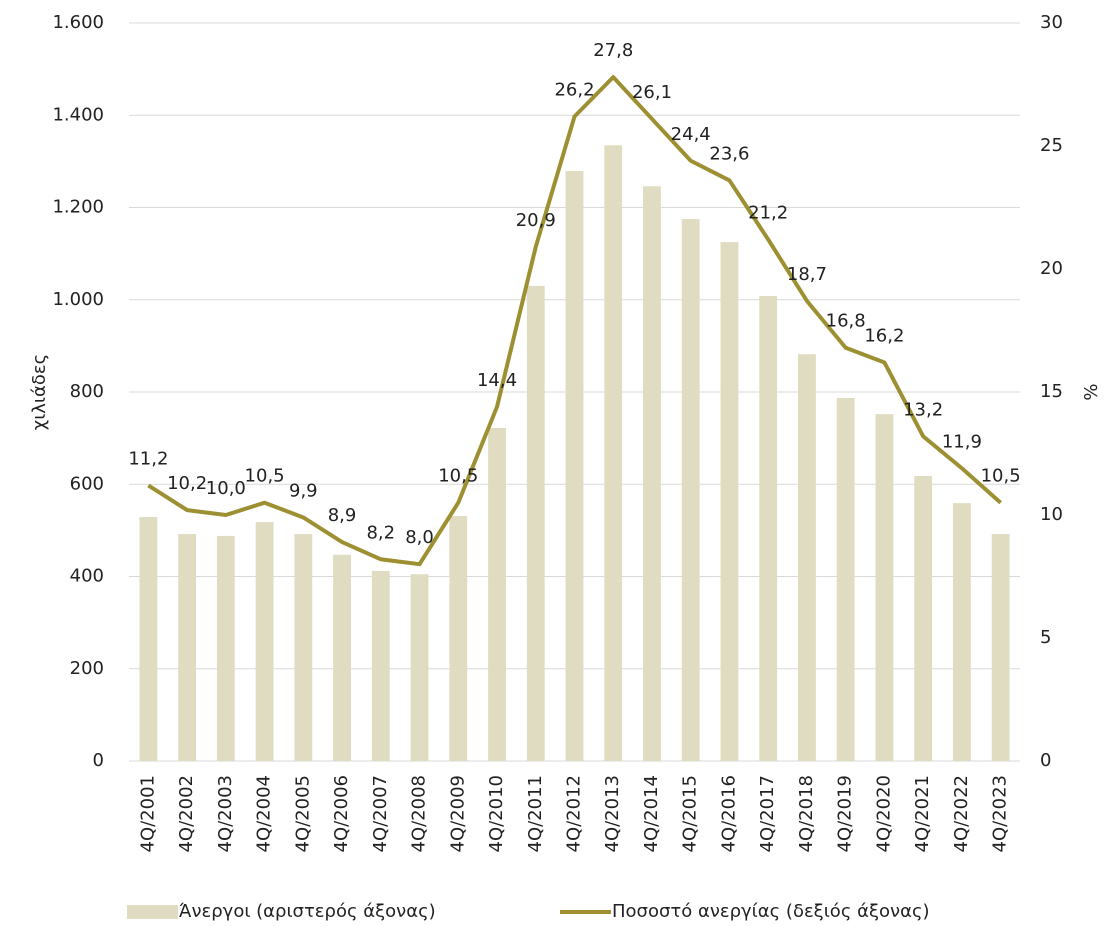 The image size is (1109, 926). What do you see at coordinates (883, 814) in the screenshot?
I see `x-tick-label: 4Q/2020` at bounding box center [883, 814].